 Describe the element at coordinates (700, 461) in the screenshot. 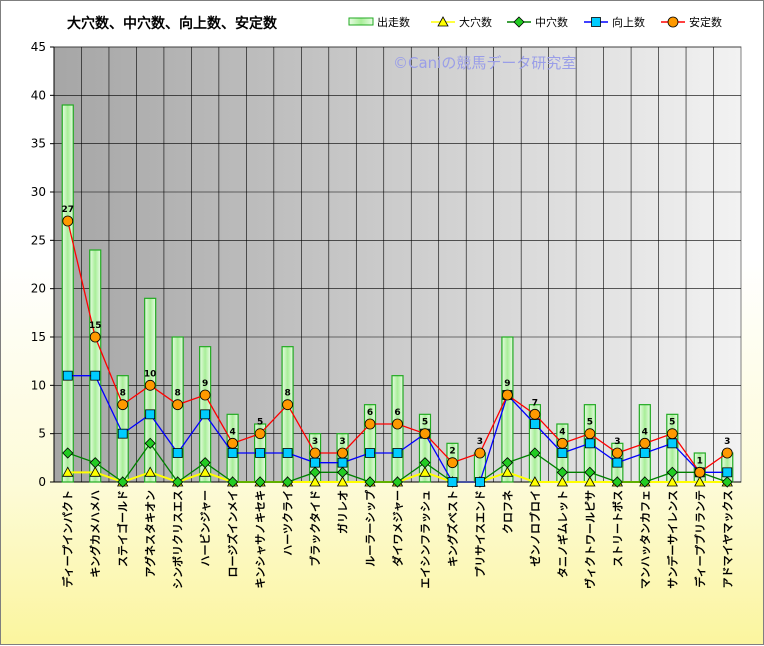

I see `data-label: 1` at that location.